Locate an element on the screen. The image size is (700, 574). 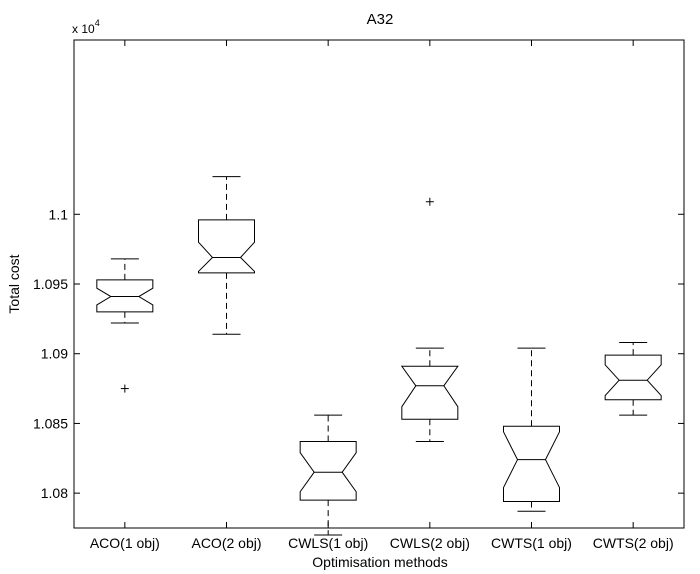
y-tick-label: 1.085 is located at coordinates (50, 423).